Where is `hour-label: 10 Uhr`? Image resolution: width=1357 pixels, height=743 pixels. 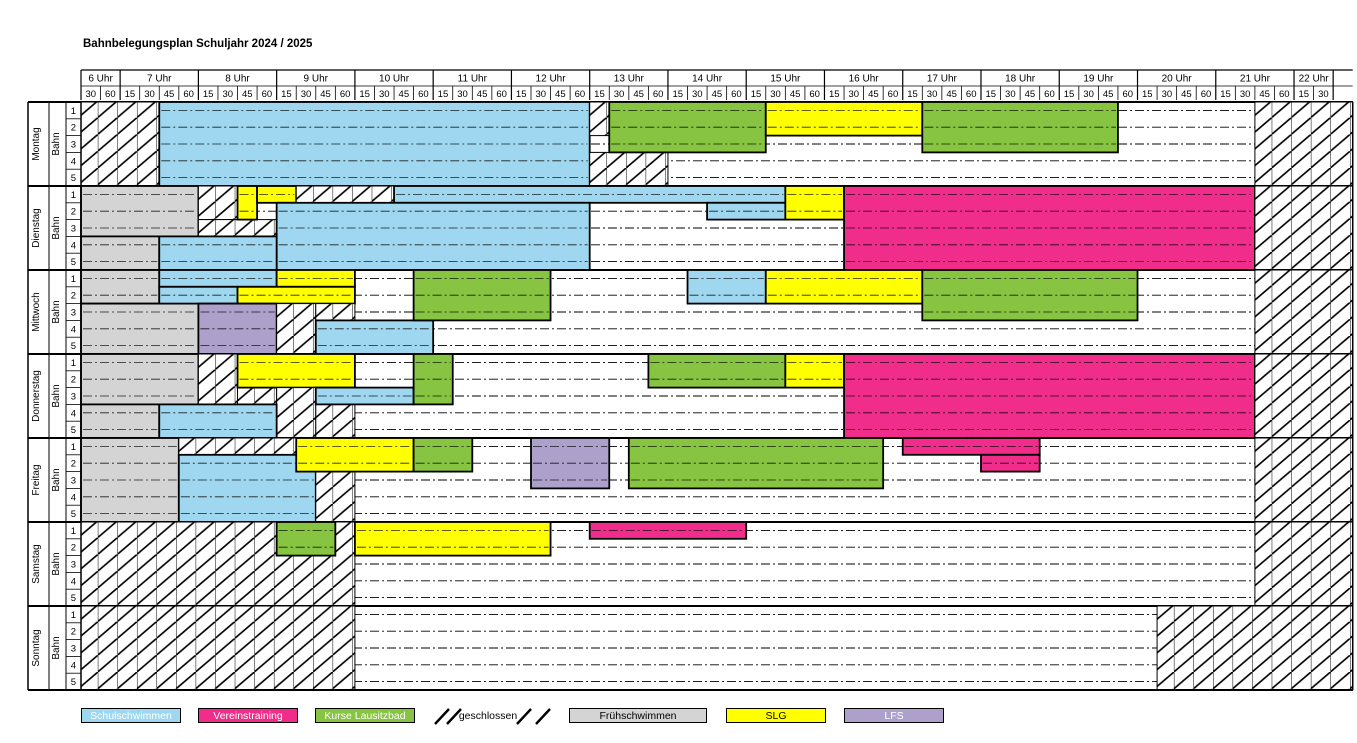
hour-label: 10 Uhr is located at coordinates (394, 79).